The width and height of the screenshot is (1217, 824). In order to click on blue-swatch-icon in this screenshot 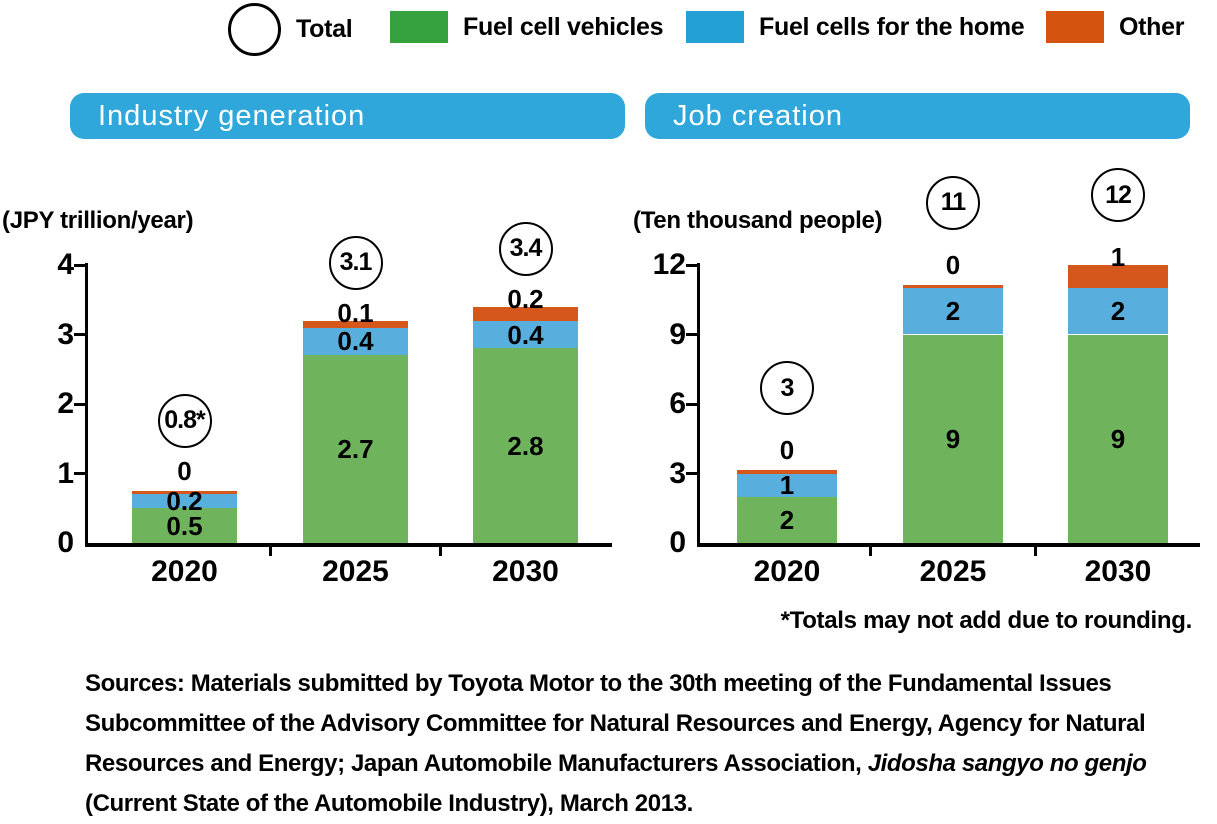, I will do `click(715, 27)`.